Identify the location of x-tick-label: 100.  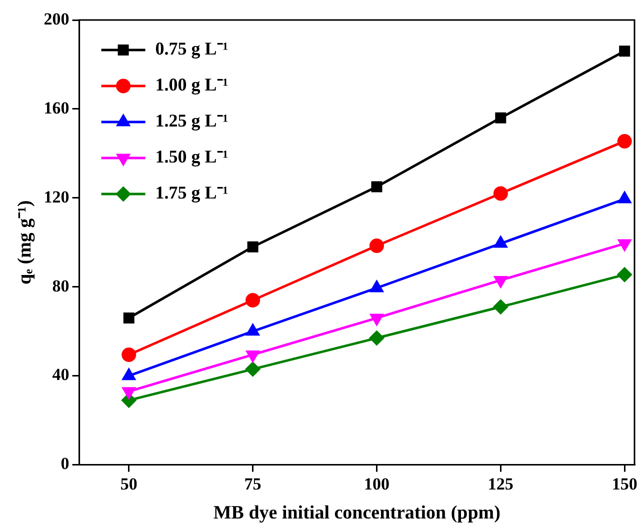
(377, 484).